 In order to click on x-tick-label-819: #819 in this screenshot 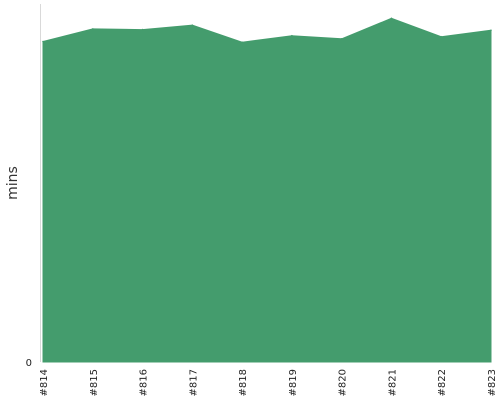, I will do `click(293, 382)`.